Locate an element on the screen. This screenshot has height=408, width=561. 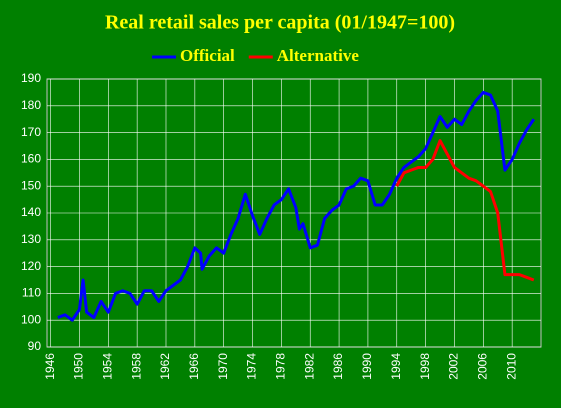
x-tick-label: 1958 is located at coordinates (136, 366).